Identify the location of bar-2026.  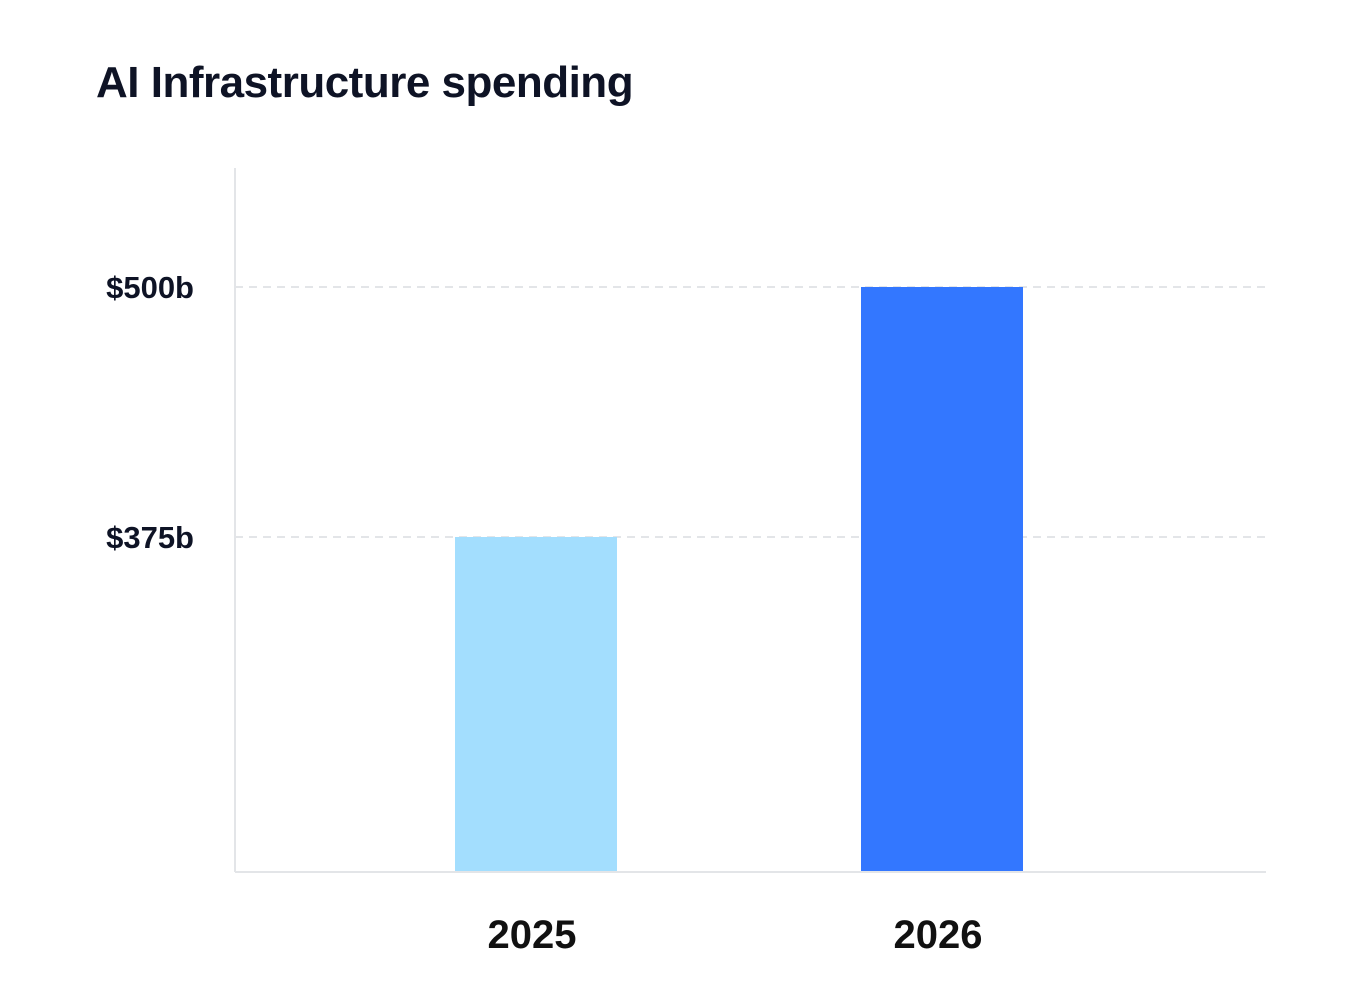
(942, 579).